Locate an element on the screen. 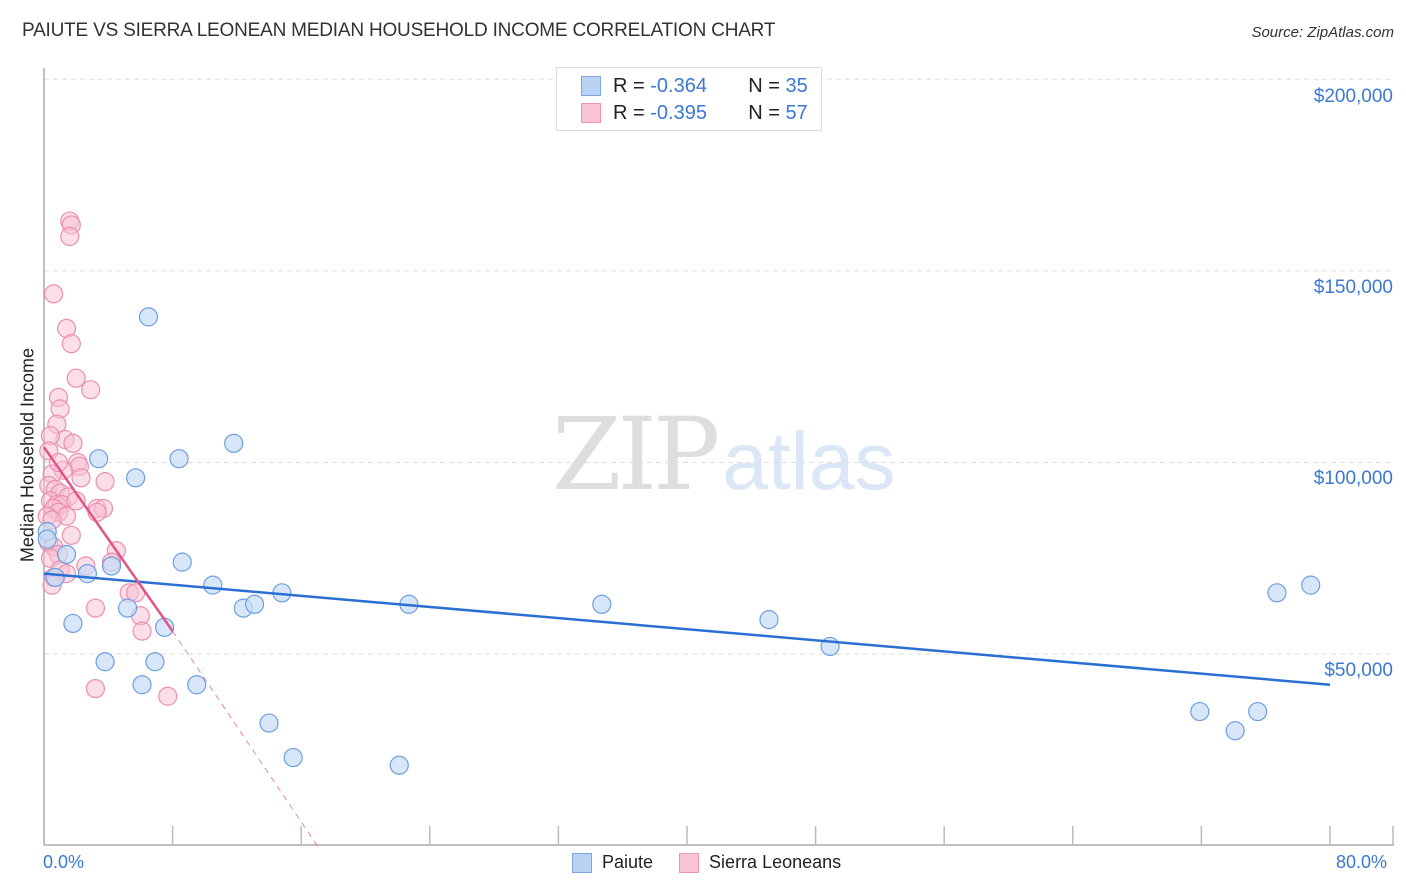 The width and height of the screenshot is (1406, 892). n-value: 57 is located at coordinates (796, 112).